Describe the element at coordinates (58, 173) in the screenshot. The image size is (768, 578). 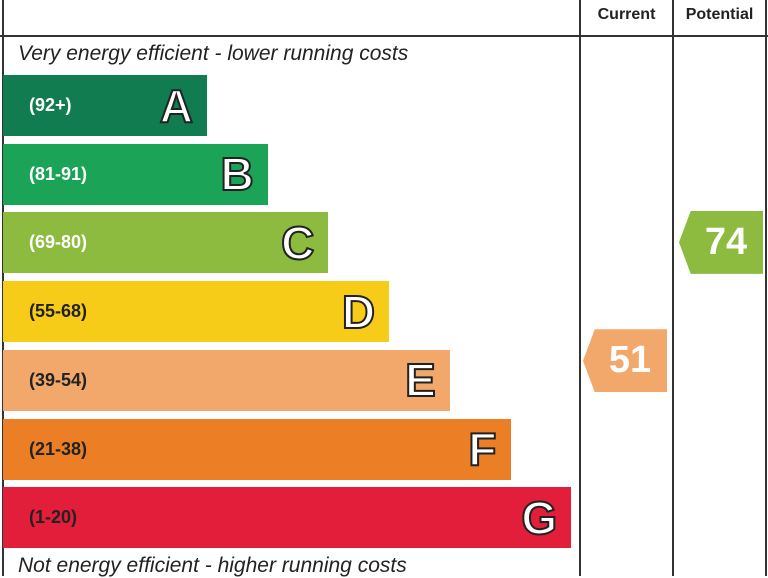
I see `band-range: (81-91)` at that location.